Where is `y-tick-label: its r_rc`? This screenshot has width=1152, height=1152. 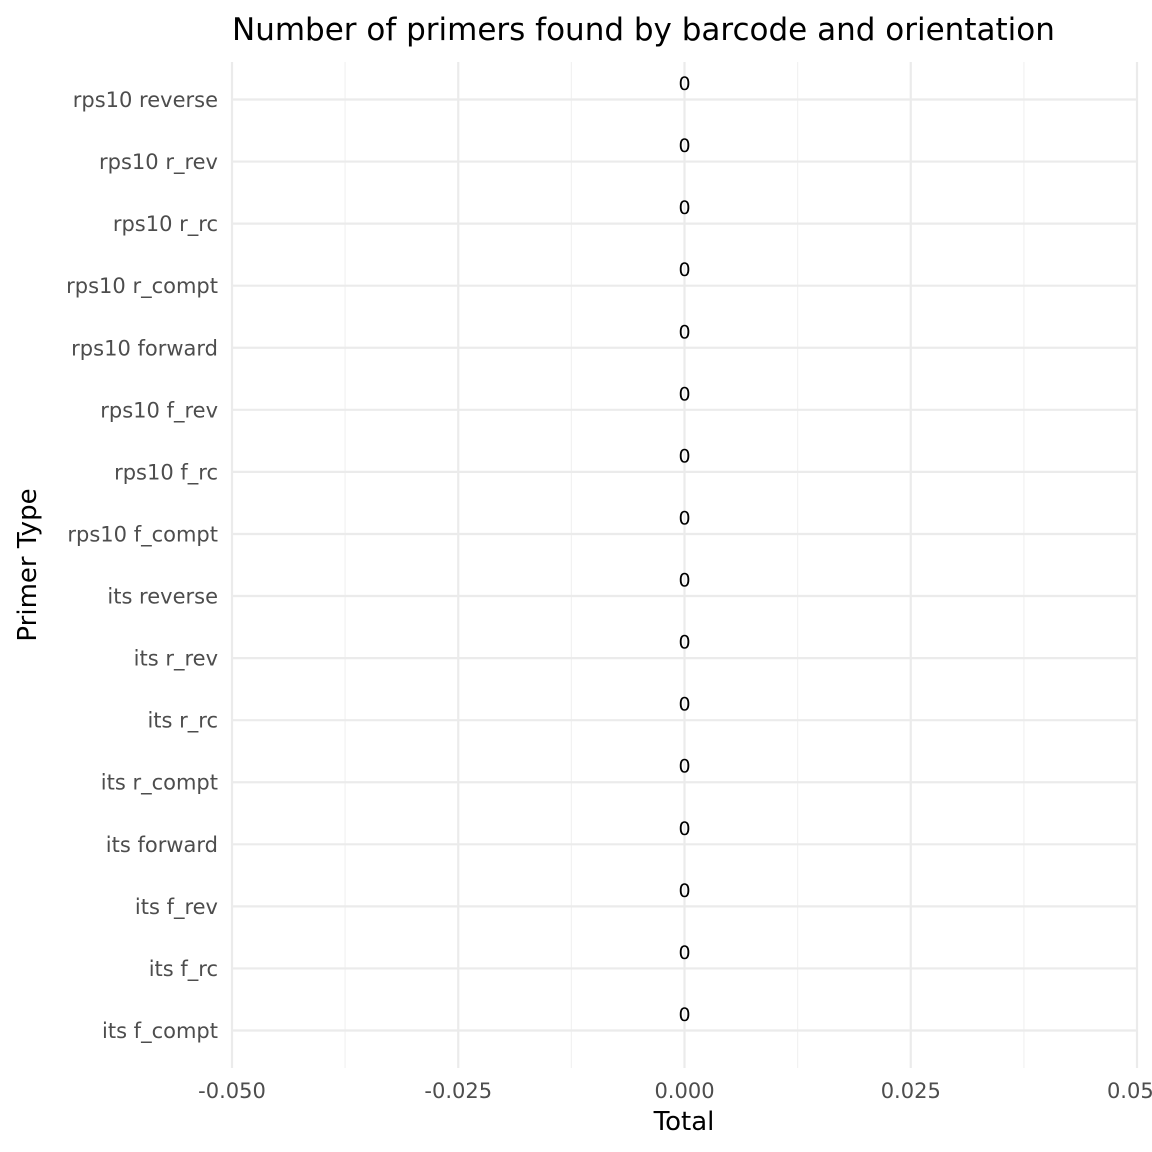 y-tick-label: its r_rc is located at coordinates (182, 721).